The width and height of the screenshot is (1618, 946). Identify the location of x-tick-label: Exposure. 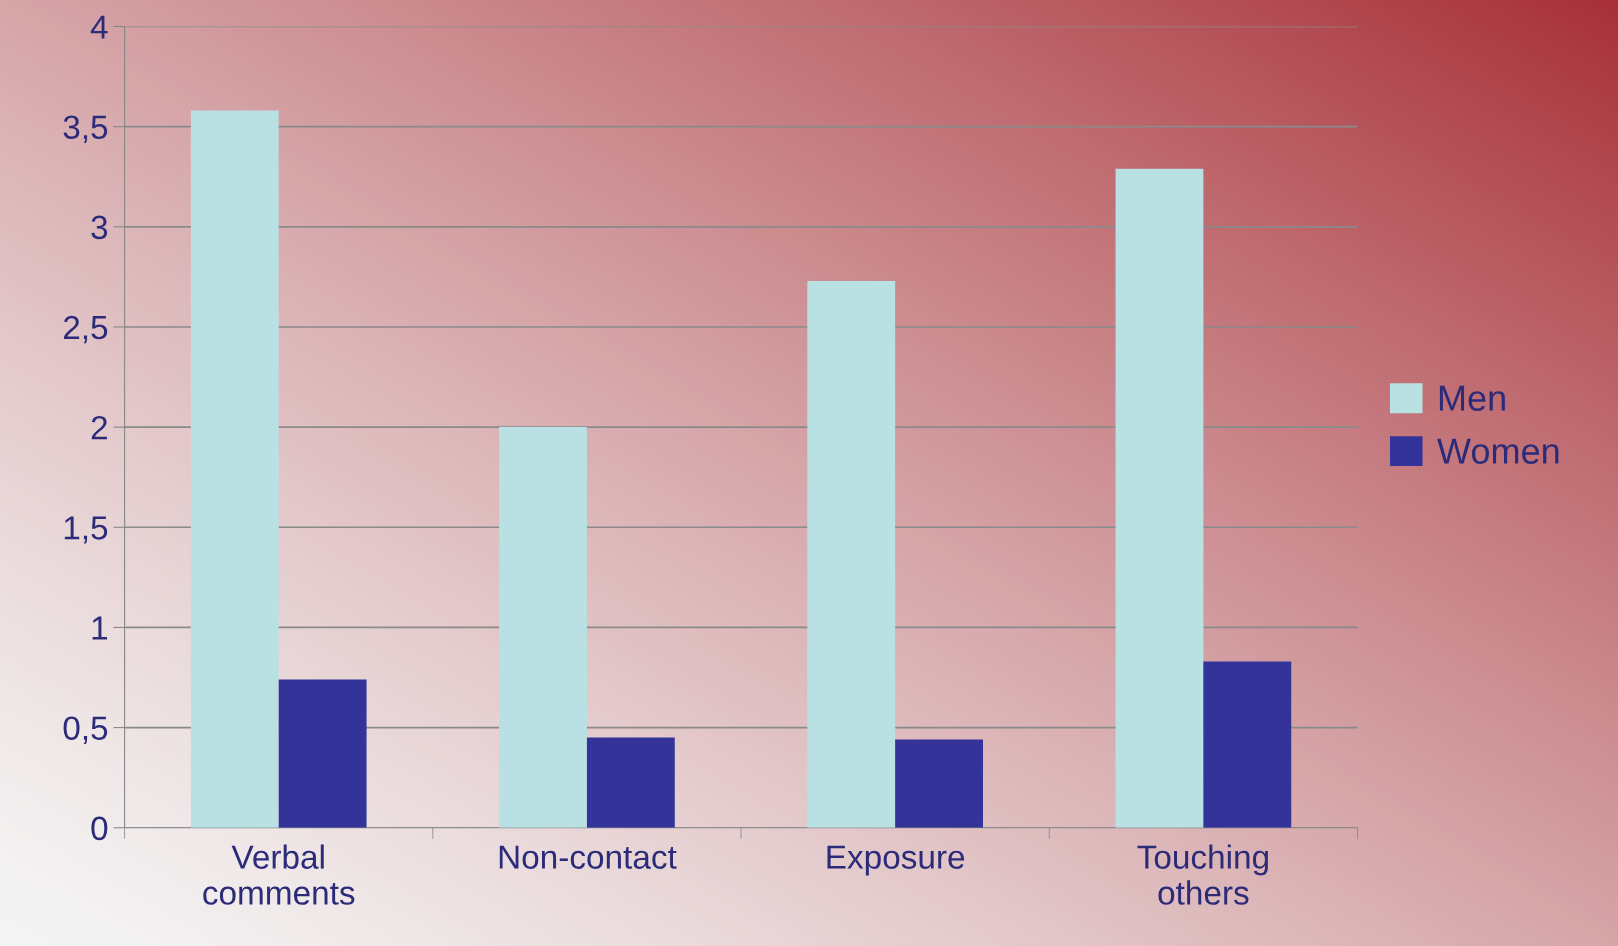
(896, 860).